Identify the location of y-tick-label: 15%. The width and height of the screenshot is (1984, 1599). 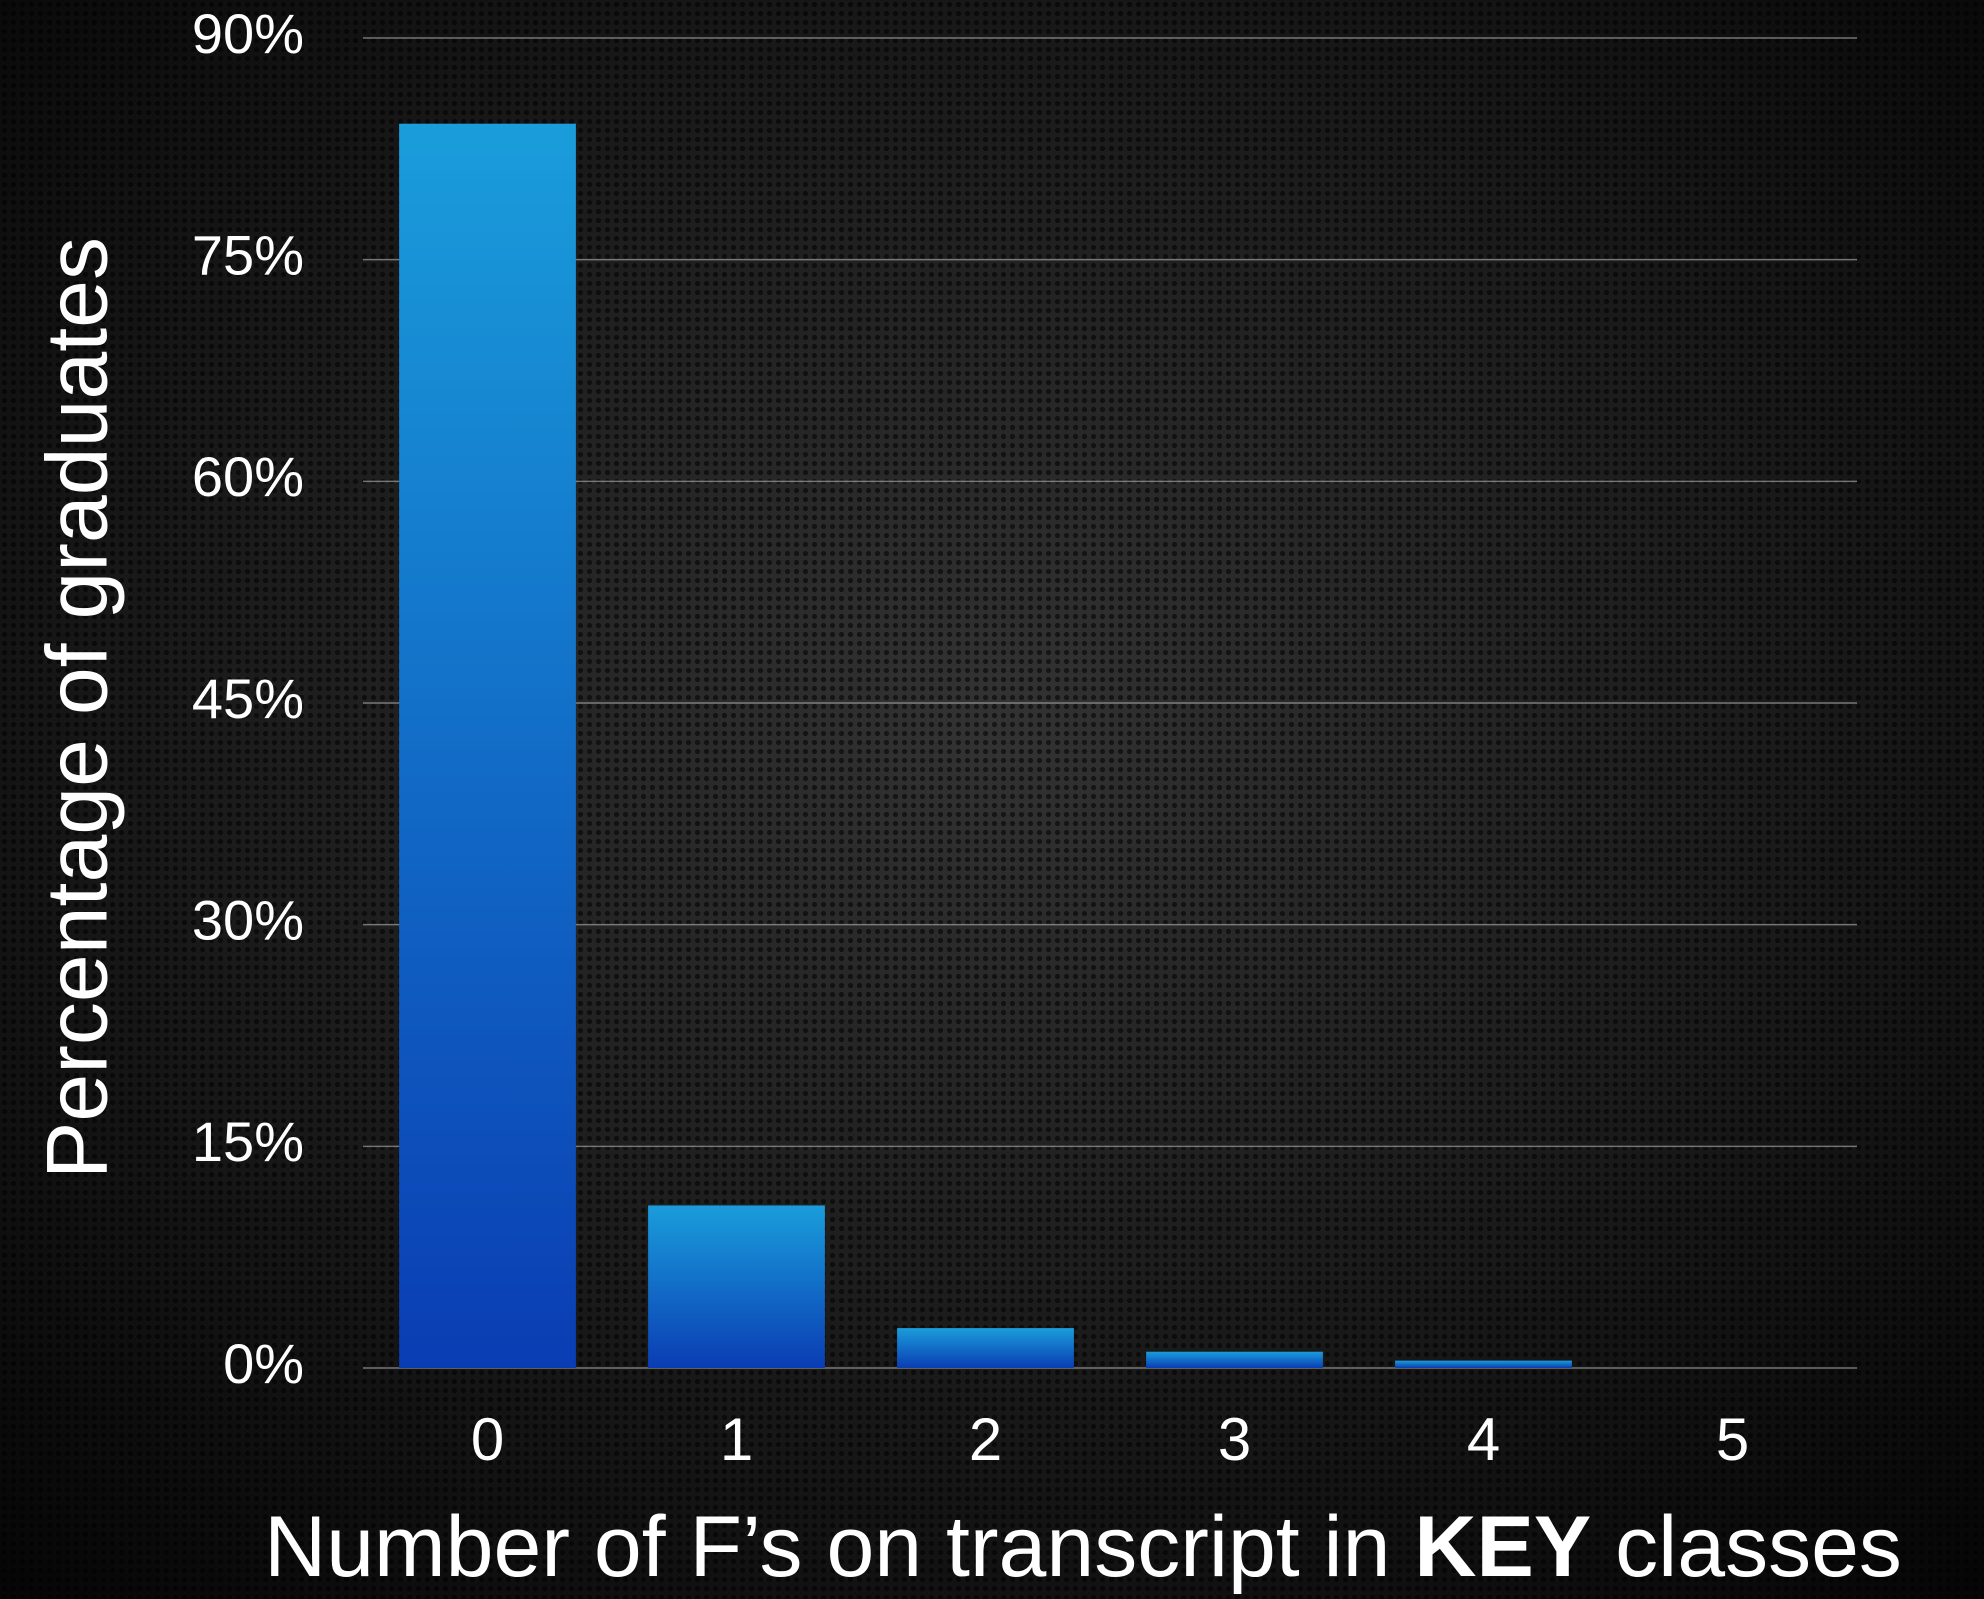
(248, 1141).